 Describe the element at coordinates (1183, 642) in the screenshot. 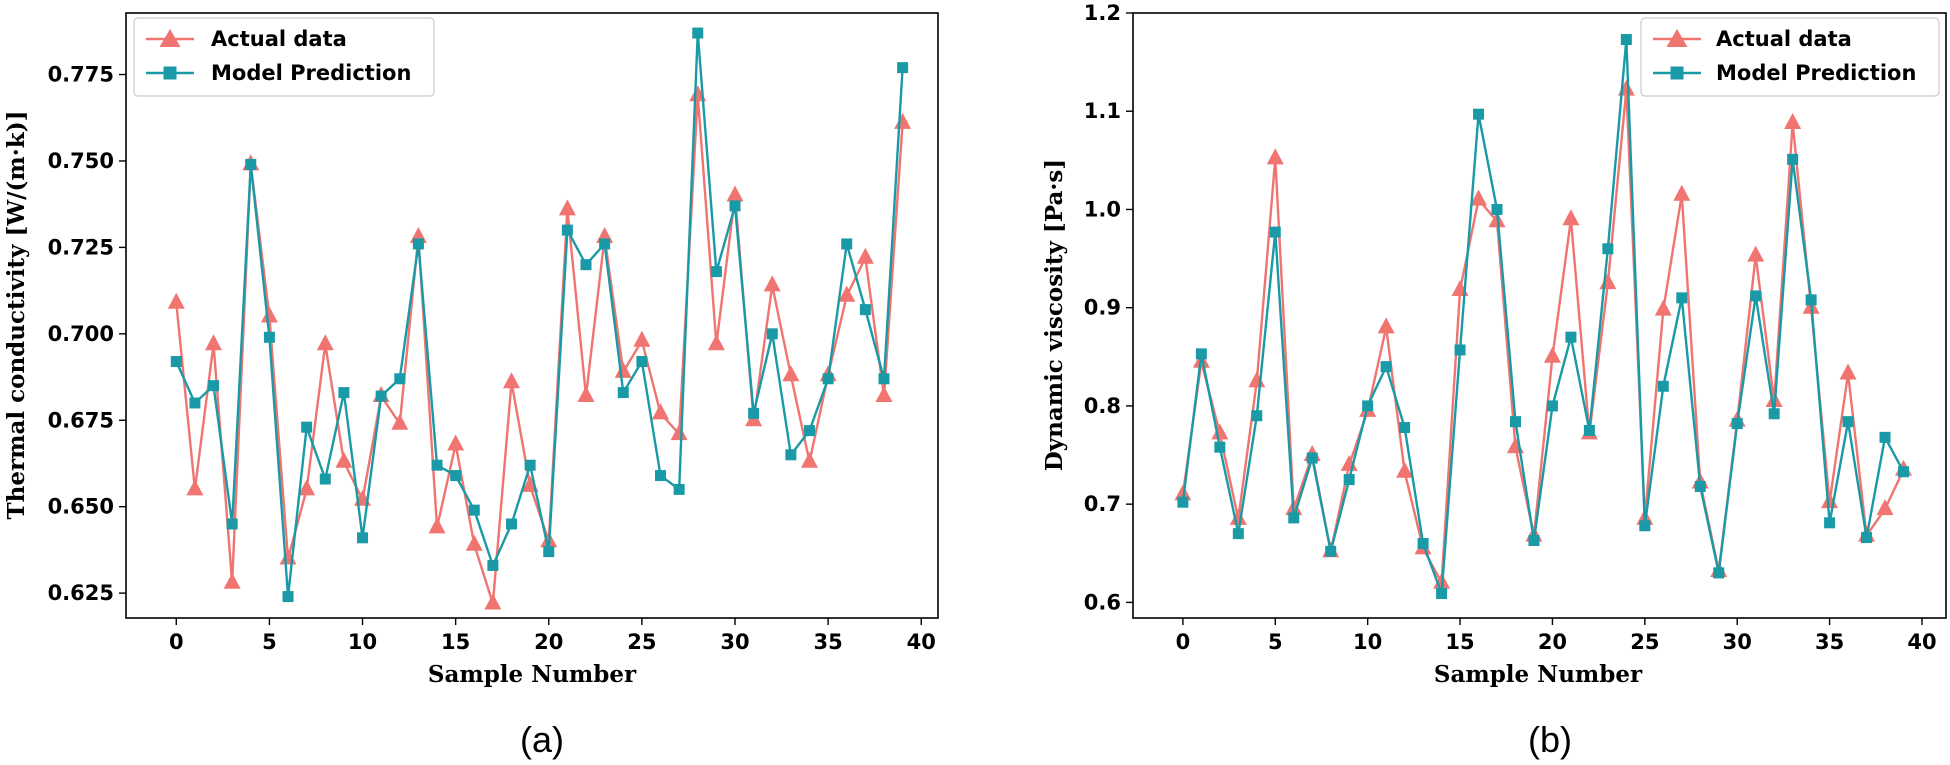

I see `panel-b-xtick-label: 0` at that location.